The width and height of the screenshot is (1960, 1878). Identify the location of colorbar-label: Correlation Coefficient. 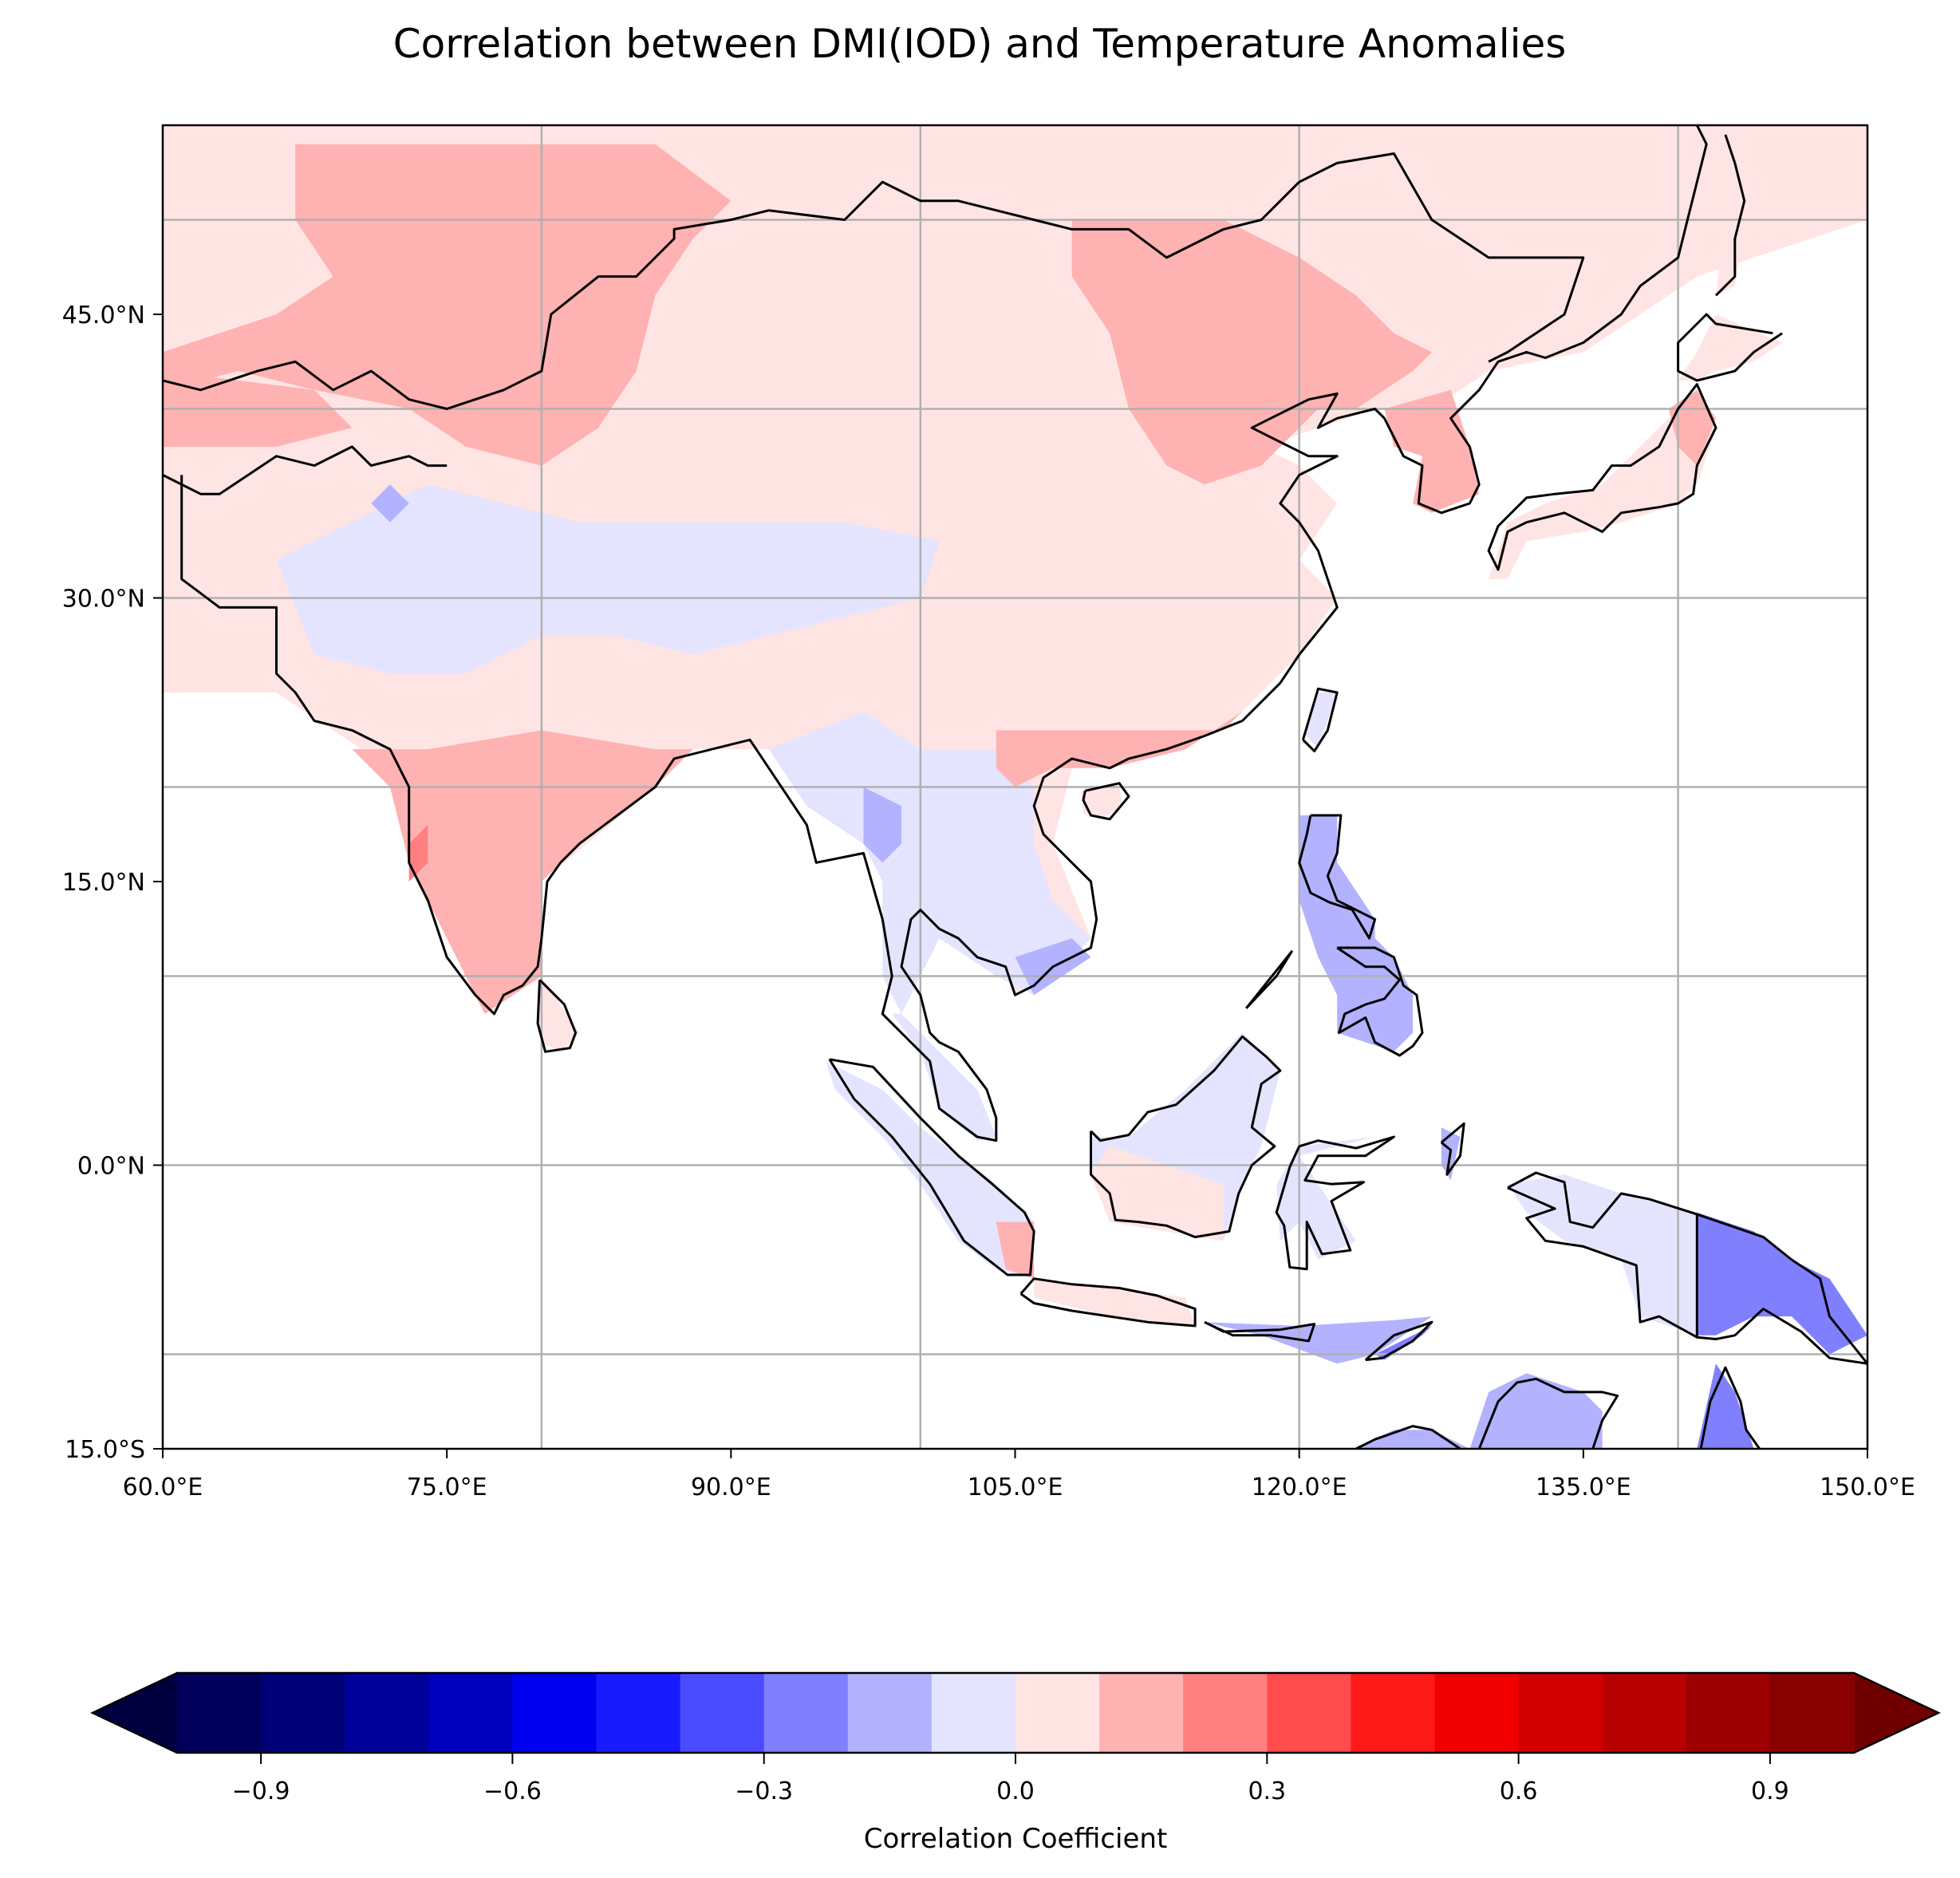
(1016, 1839).